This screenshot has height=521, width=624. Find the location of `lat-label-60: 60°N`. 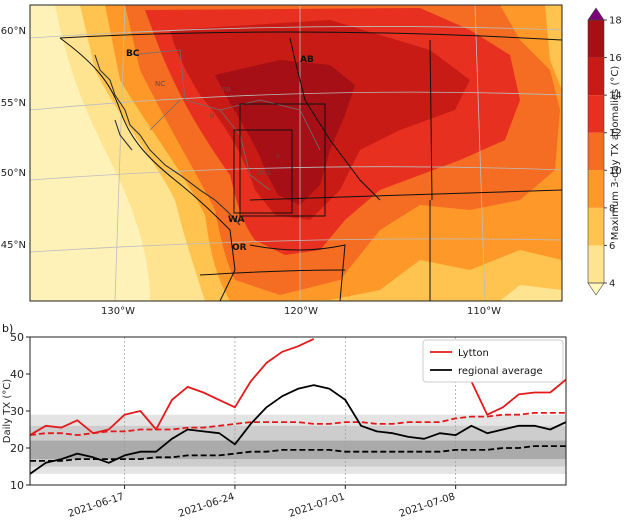

lat-label-60: 60°N is located at coordinates (13, 31).